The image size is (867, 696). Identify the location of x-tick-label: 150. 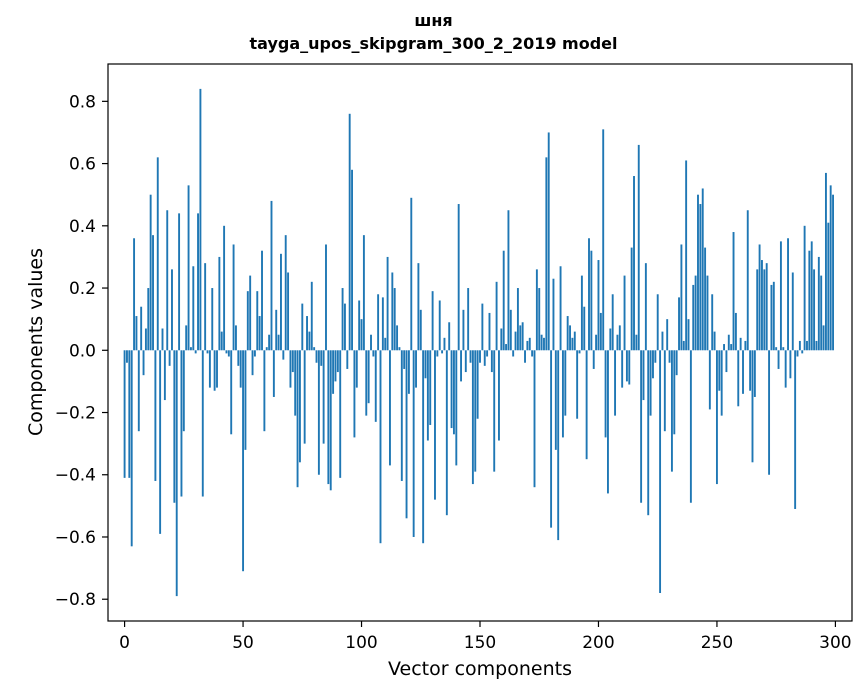
(480, 643).